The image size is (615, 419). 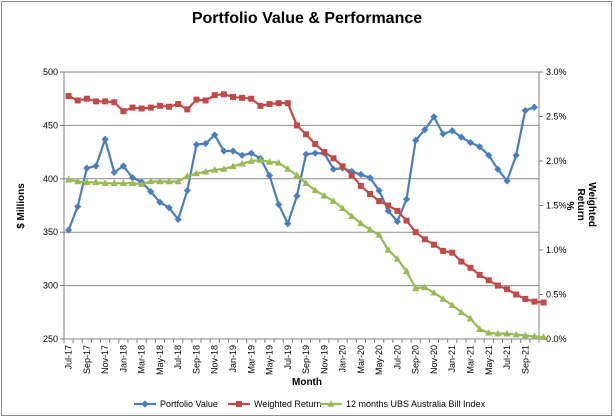 I want to click on x-tick-label: Jul-17, so click(x=69, y=357).